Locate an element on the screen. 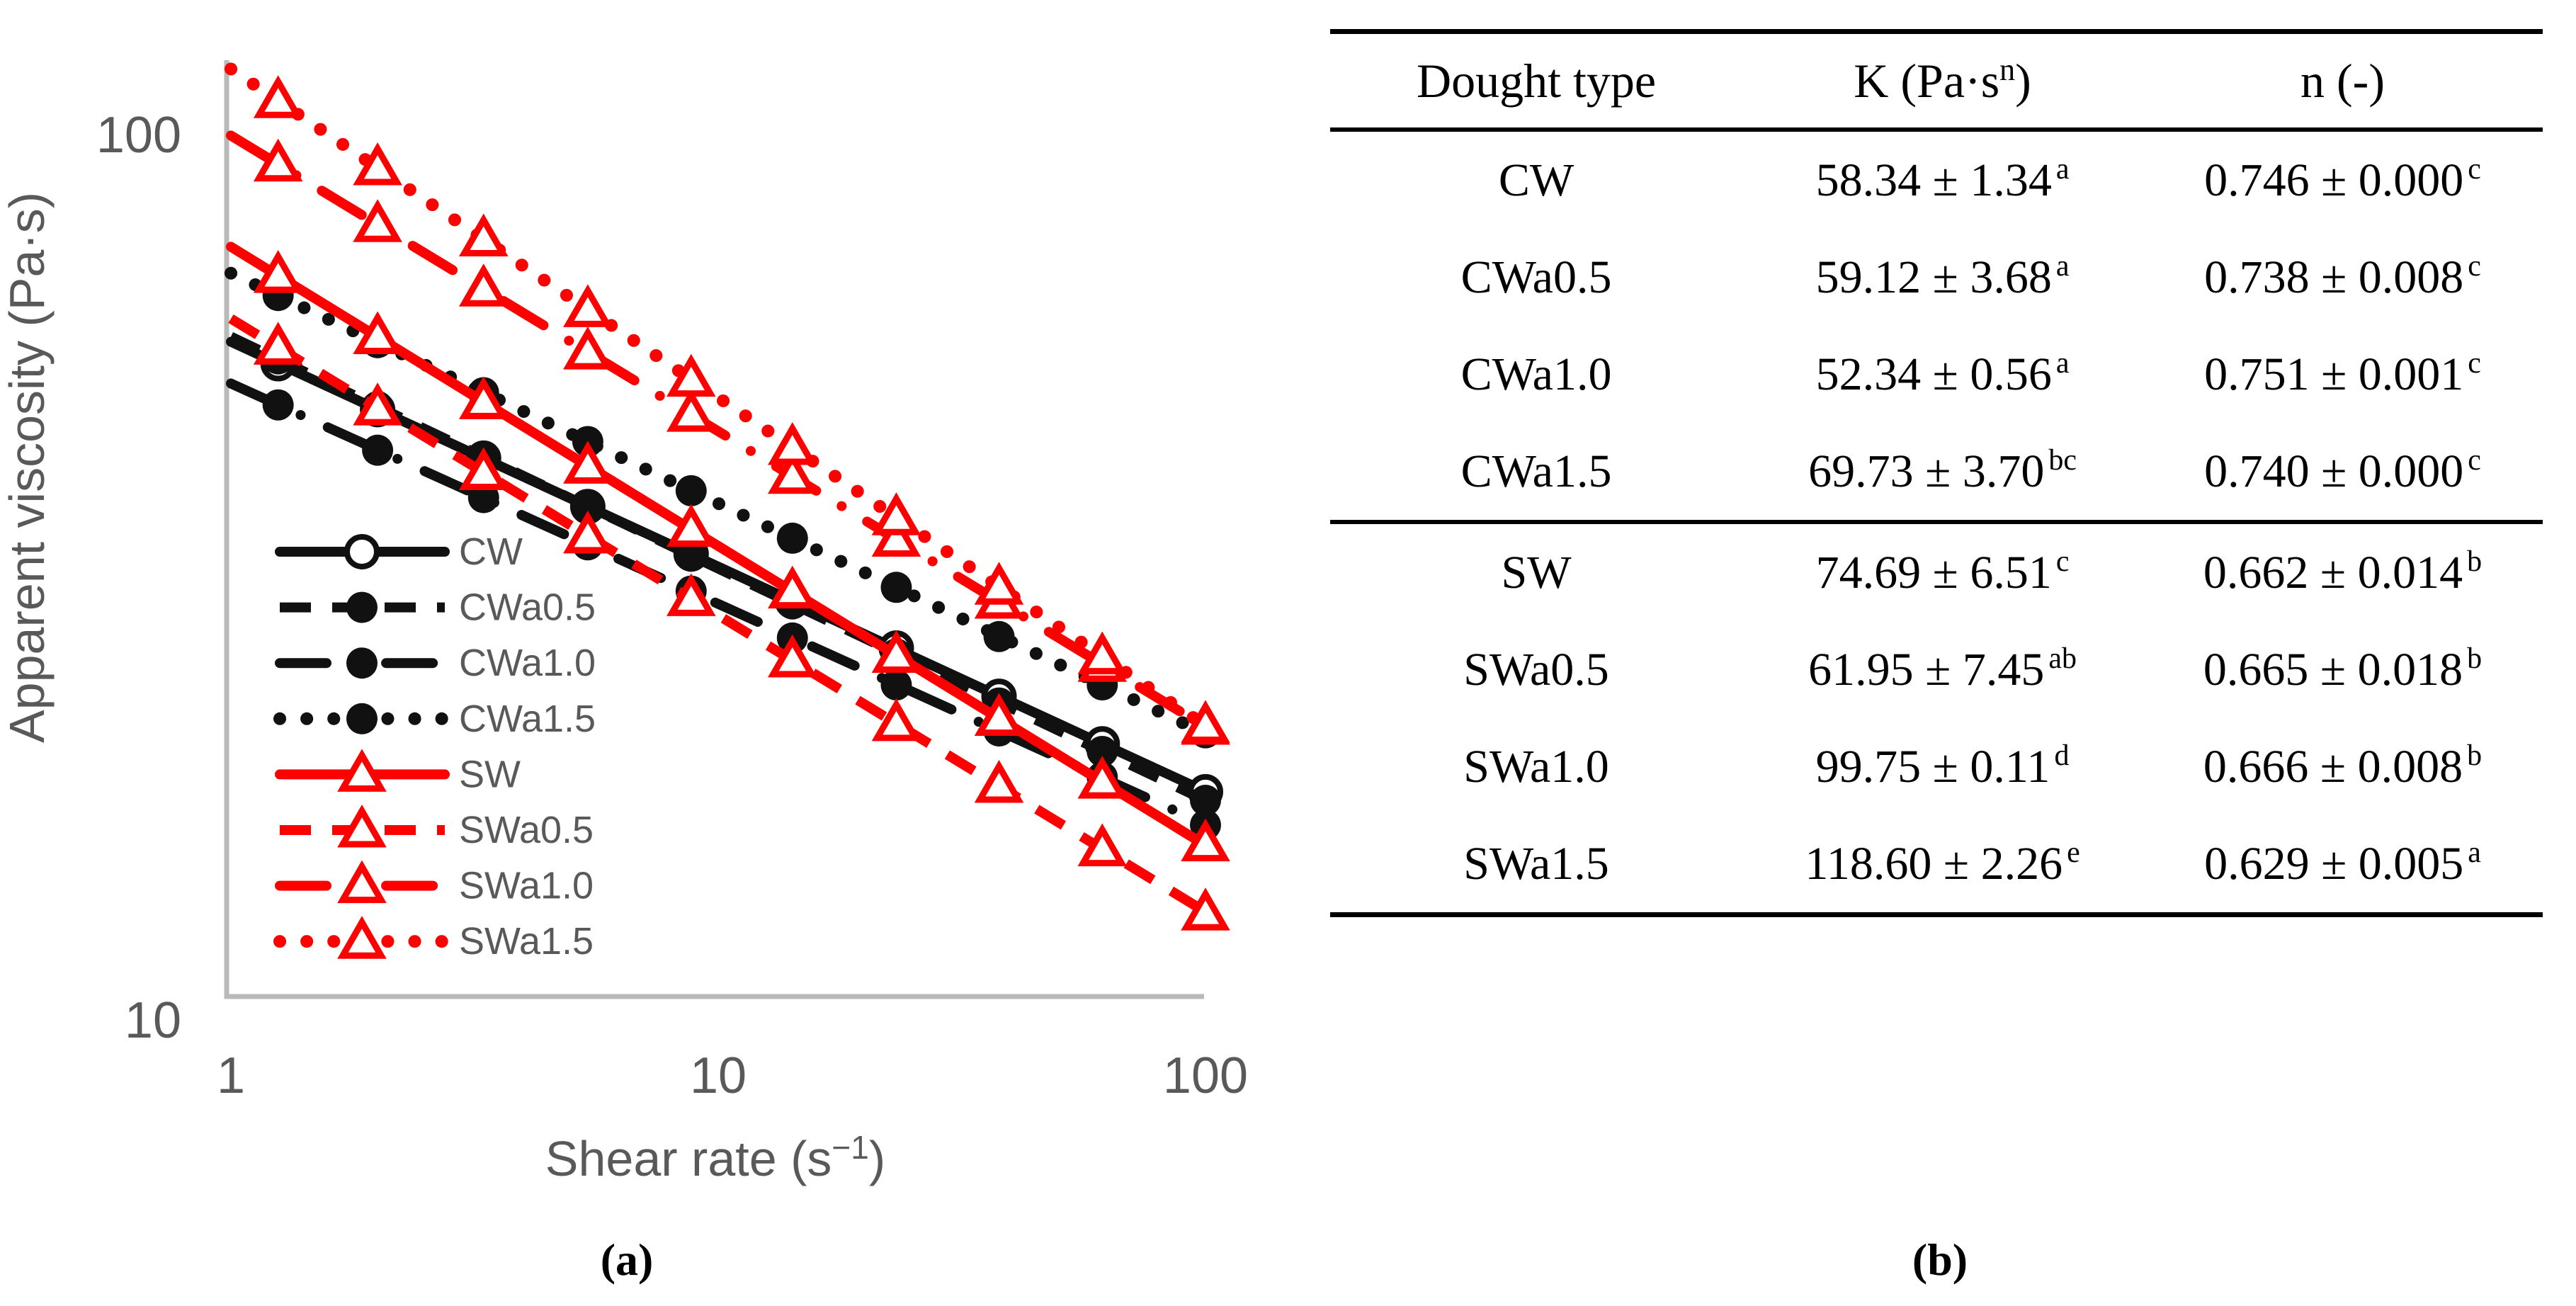 This screenshot has width=2576, height=1306. table-row-CWa1.0: CWa1.0 52.34 ± 0.56 a 0.751 ± 0.001 c is located at coordinates (1936, 374).